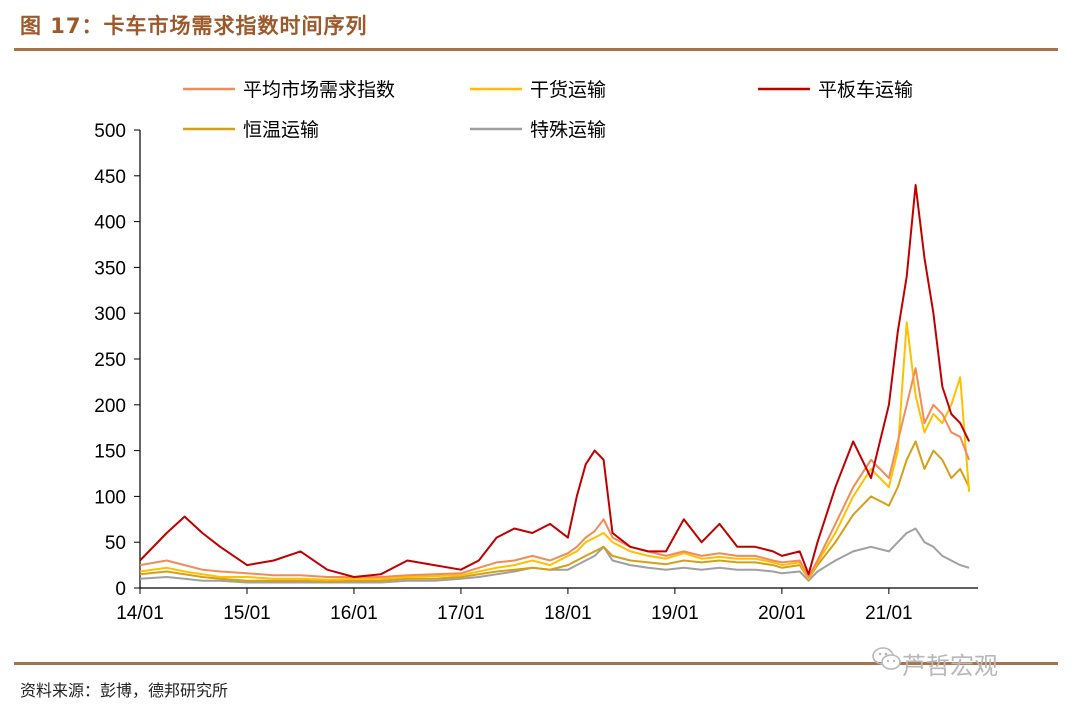 The height and width of the screenshot is (710, 1080). I want to click on legend-label: 恒温运输, so click(281, 130).